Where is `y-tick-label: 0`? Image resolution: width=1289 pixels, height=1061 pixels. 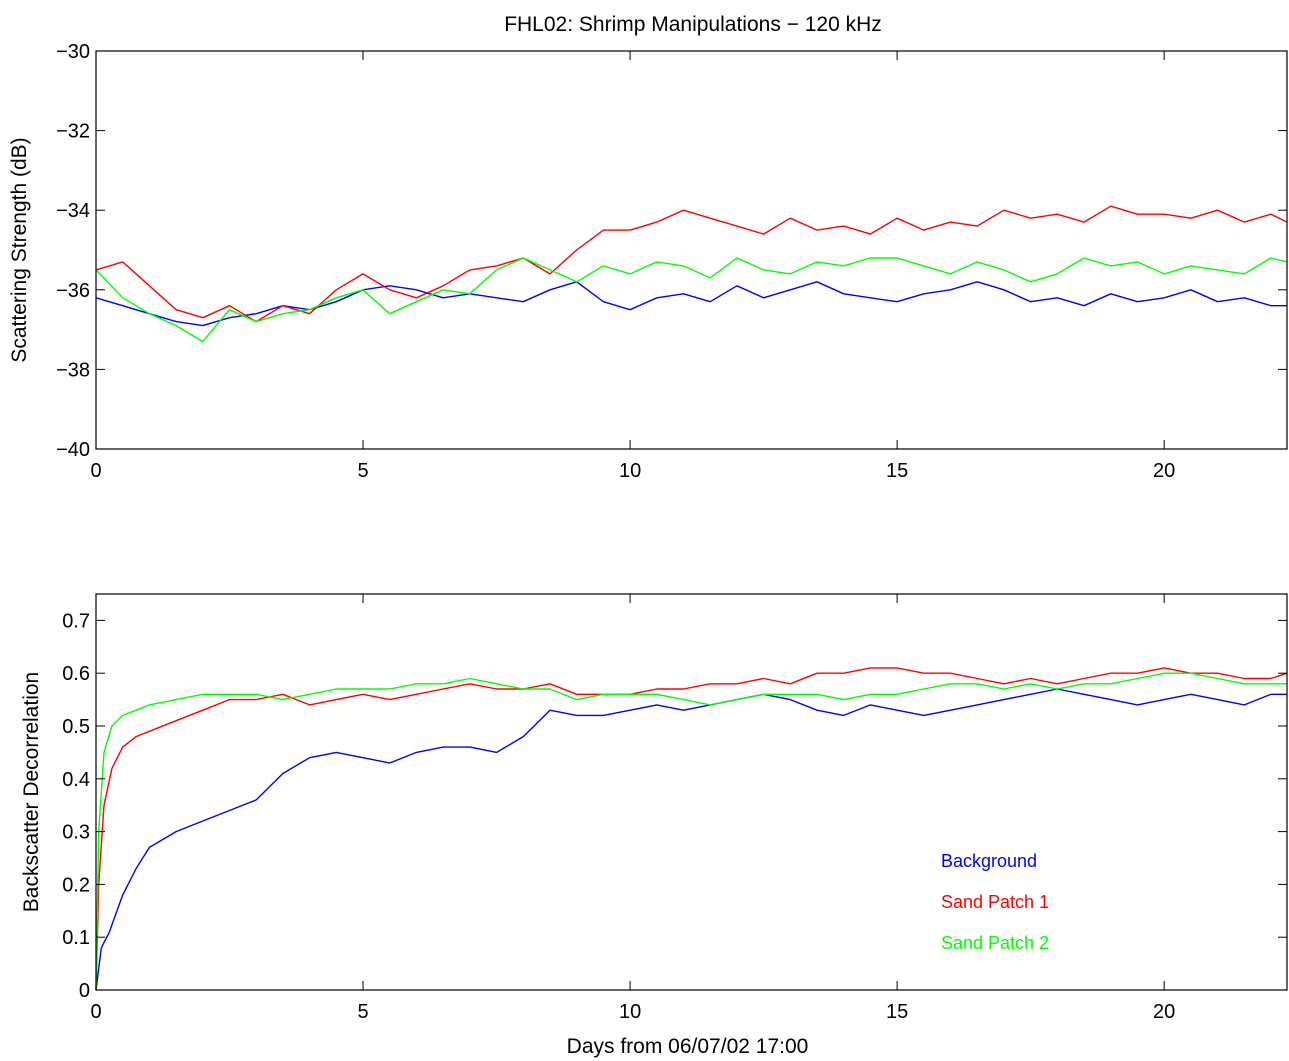
y-tick-label: 0 is located at coordinates (84, 991).